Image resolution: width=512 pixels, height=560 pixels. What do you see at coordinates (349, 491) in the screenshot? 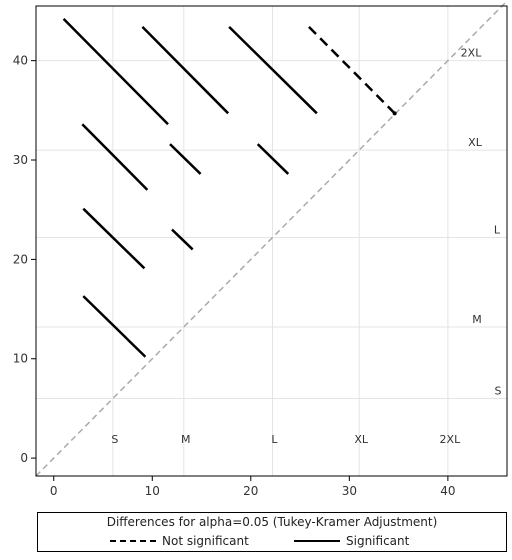
I see `x-tick-label-30: 30` at bounding box center [349, 491].